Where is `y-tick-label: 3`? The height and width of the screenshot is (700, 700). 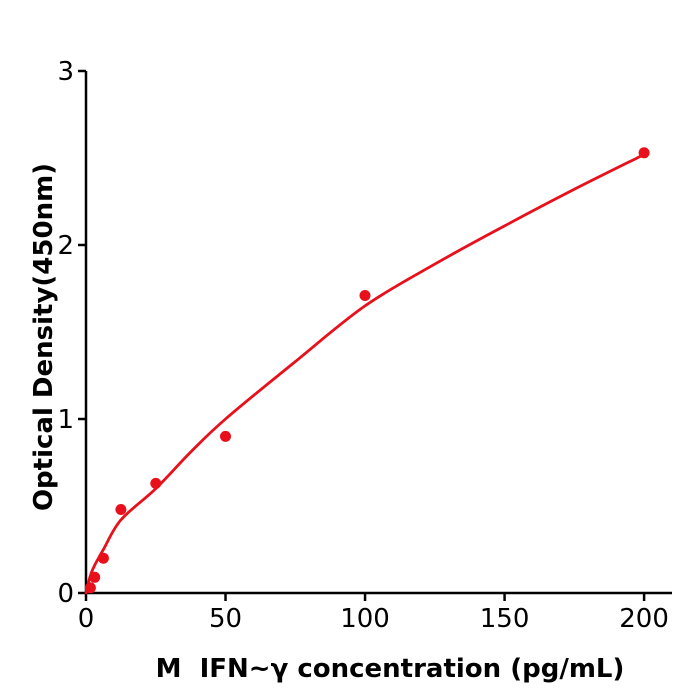 y-tick-label: 3 is located at coordinates (65, 72).